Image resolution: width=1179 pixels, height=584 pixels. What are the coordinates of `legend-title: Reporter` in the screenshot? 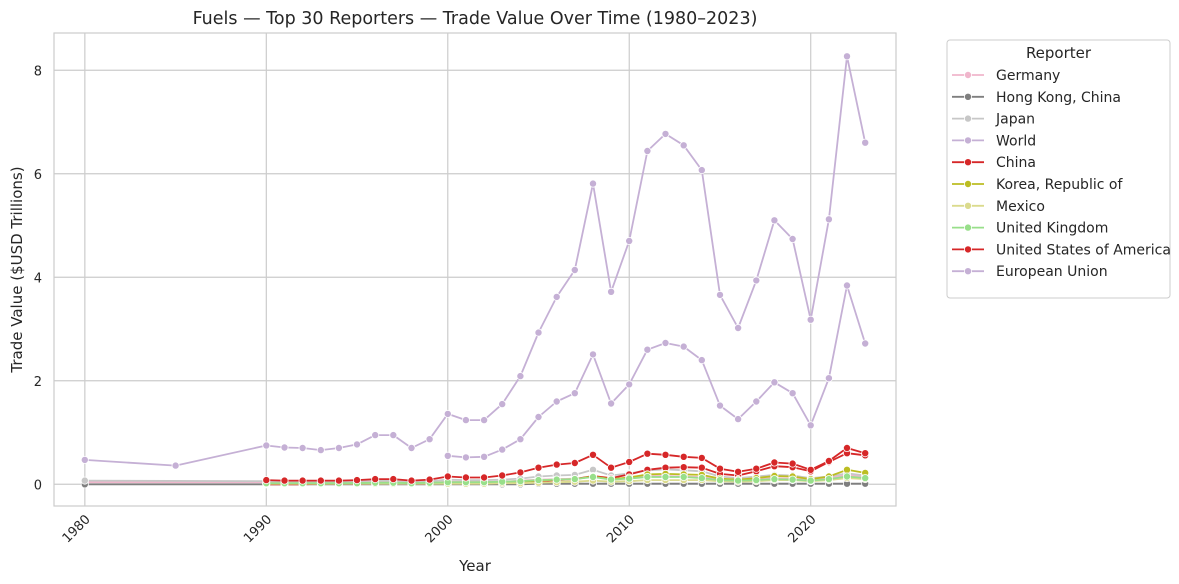 It's located at (1059, 53).